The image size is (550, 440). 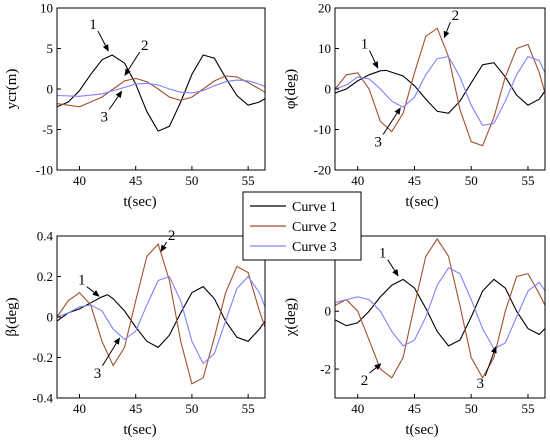 What do you see at coordinates (314, 227) in the screenshot?
I see `legend-entry-label: Curve 2` at bounding box center [314, 227].